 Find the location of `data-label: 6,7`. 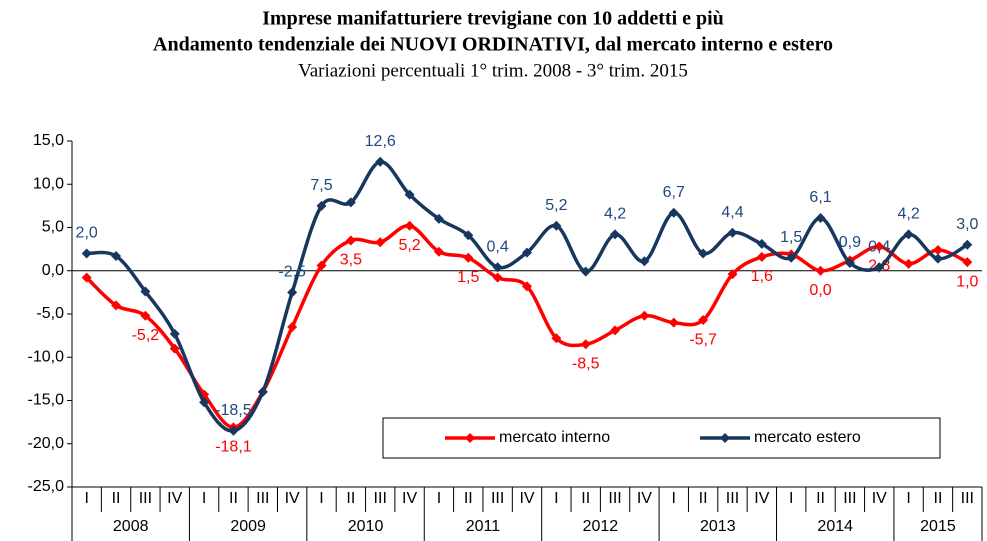

data-label: 6,7 is located at coordinates (674, 192).